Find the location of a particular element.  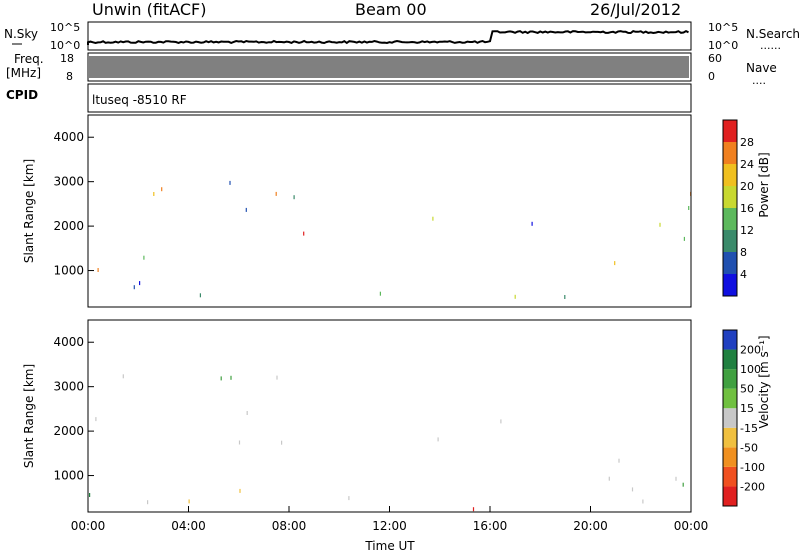

velocity-colorbar-label: Velocity [m s⁻¹] is located at coordinates (764, 381).